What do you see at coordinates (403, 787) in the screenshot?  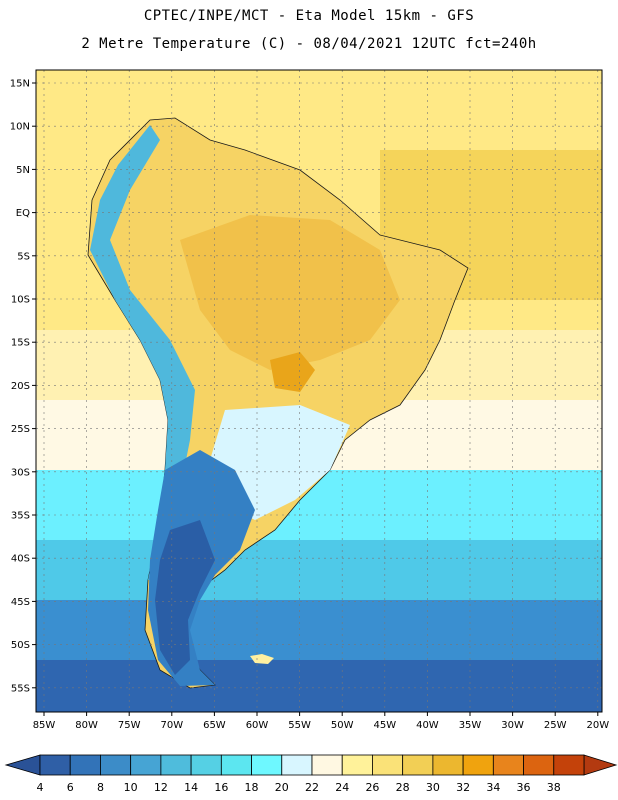 I see `colorbar-label: 28` at bounding box center [403, 787].